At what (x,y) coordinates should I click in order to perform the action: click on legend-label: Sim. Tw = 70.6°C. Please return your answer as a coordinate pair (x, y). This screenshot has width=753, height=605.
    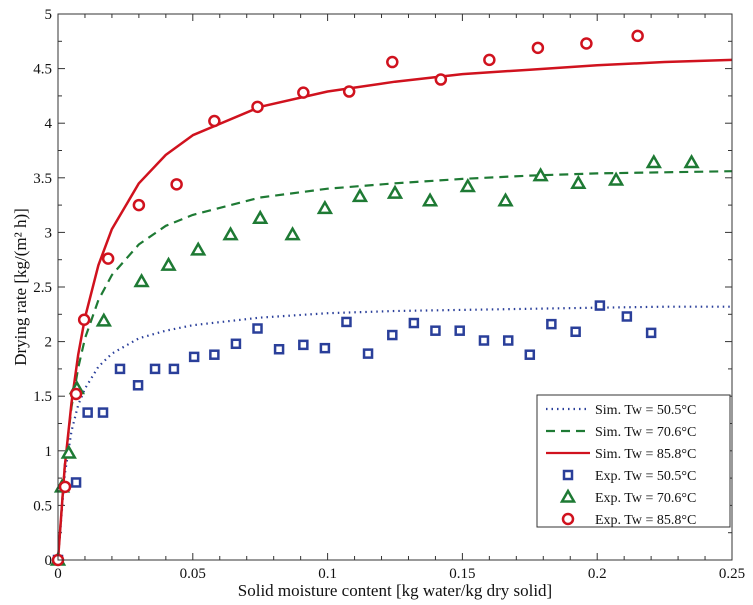
    Looking at the image, I should click on (645, 432).